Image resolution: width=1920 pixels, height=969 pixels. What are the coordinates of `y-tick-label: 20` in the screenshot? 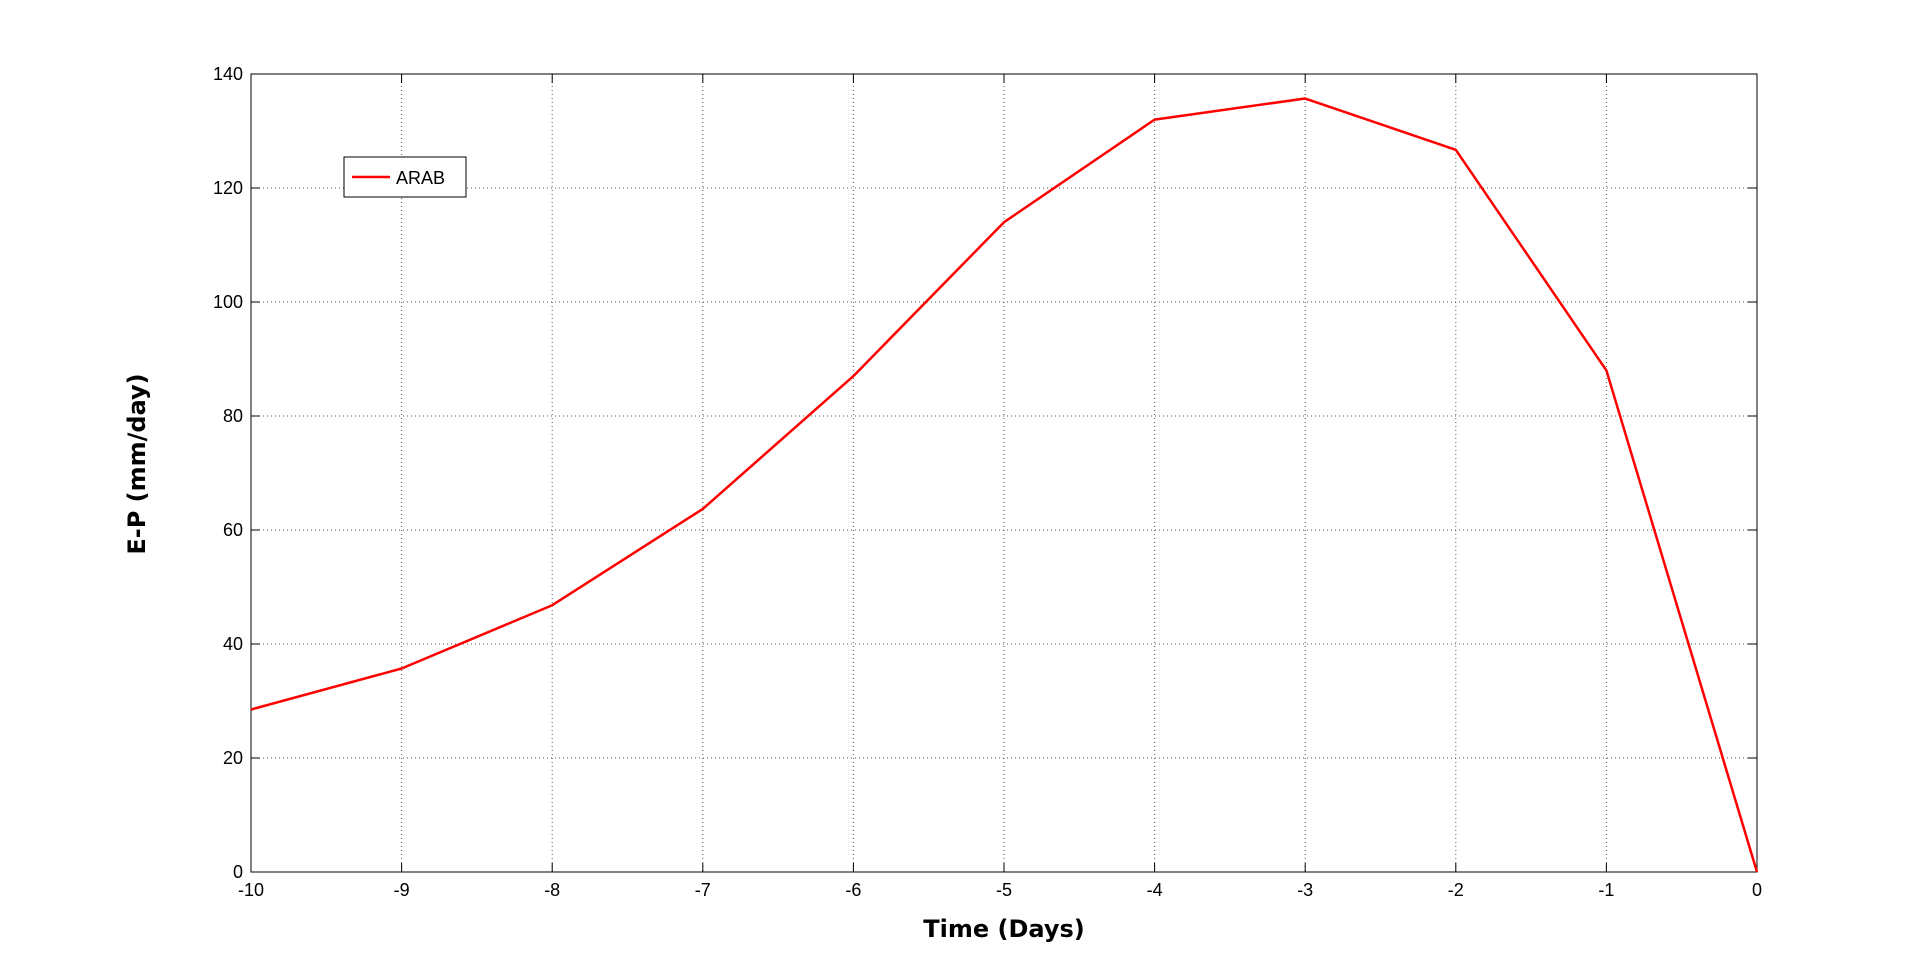 It's located at (233, 758).